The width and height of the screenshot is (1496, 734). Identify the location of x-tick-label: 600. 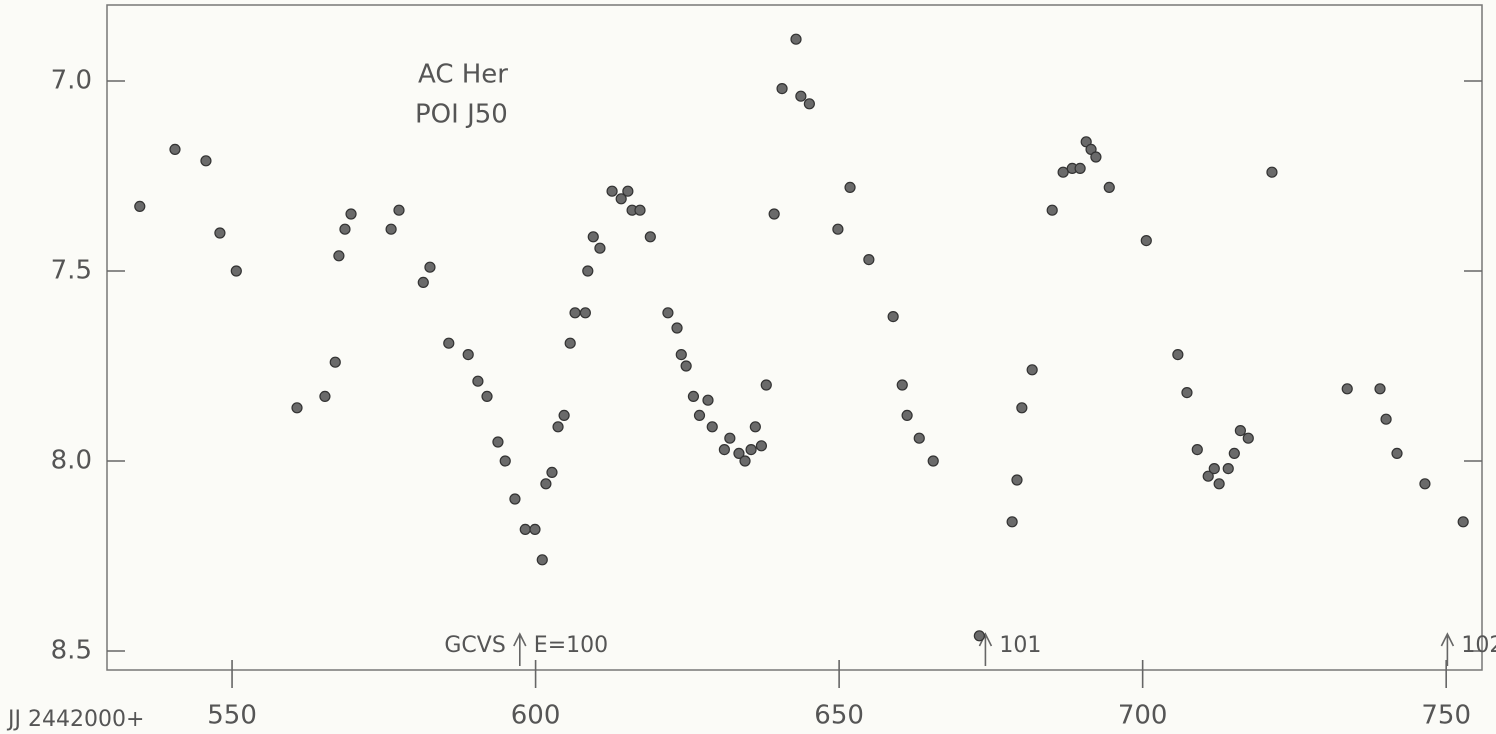
(536, 716).